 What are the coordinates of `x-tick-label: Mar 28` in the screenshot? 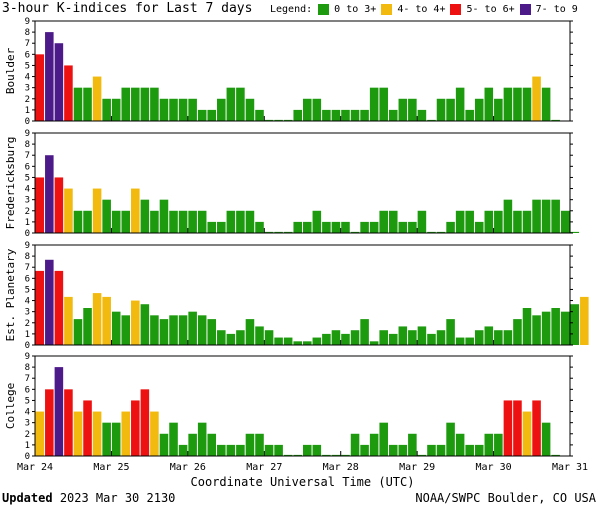 It's located at (341, 467).